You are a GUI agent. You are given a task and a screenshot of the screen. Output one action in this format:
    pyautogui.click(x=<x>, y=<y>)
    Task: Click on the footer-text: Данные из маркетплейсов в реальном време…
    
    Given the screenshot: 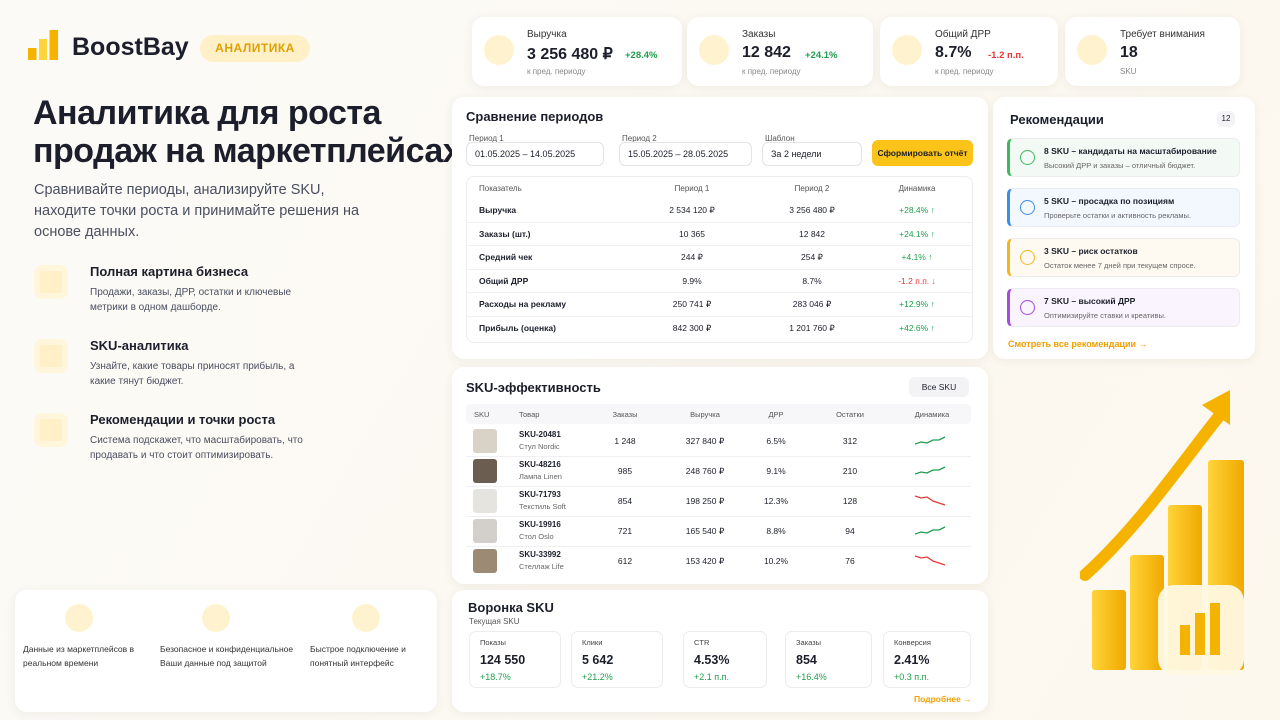 What is the action you would take?
    pyautogui.click(x=79, y=656)
    